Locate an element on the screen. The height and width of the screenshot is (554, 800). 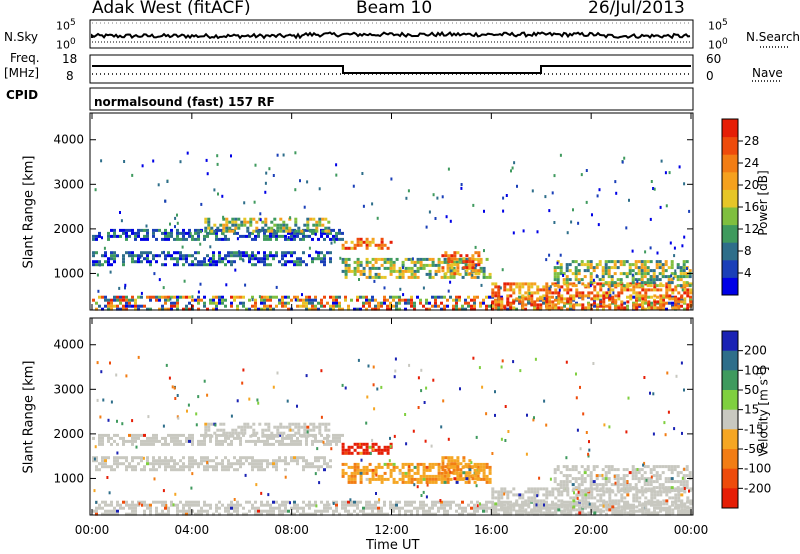
nsearch-tick-bottom: 100 is located at coordinates (718, 44).